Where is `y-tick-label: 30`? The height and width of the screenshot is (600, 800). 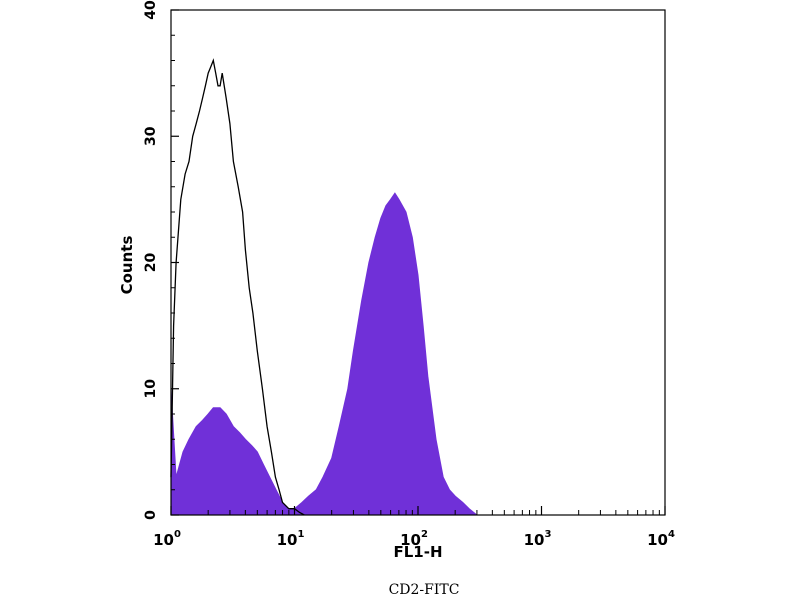
y-tick-label: 30 is located at coordinates (151, 136).